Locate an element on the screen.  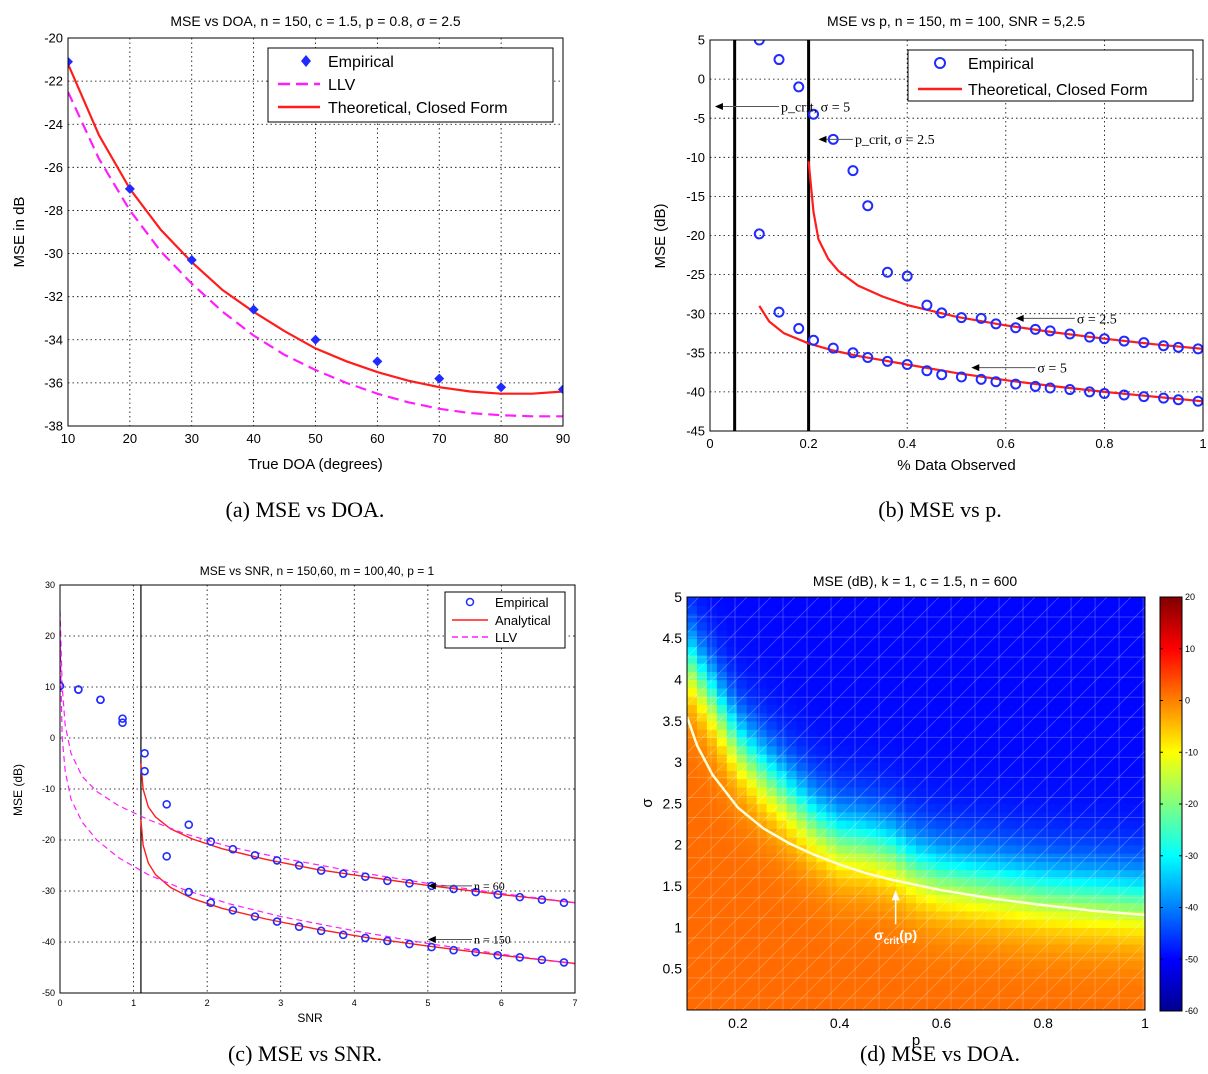
sigma-crit-arrowhead is located at coordinates (895, 895).